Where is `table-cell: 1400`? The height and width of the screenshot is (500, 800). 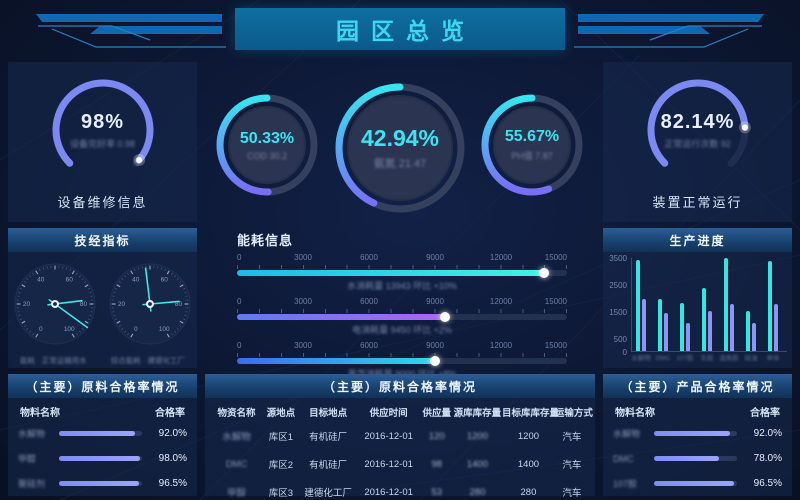
table-cell: 1400 is located at coordinates (477, 464).